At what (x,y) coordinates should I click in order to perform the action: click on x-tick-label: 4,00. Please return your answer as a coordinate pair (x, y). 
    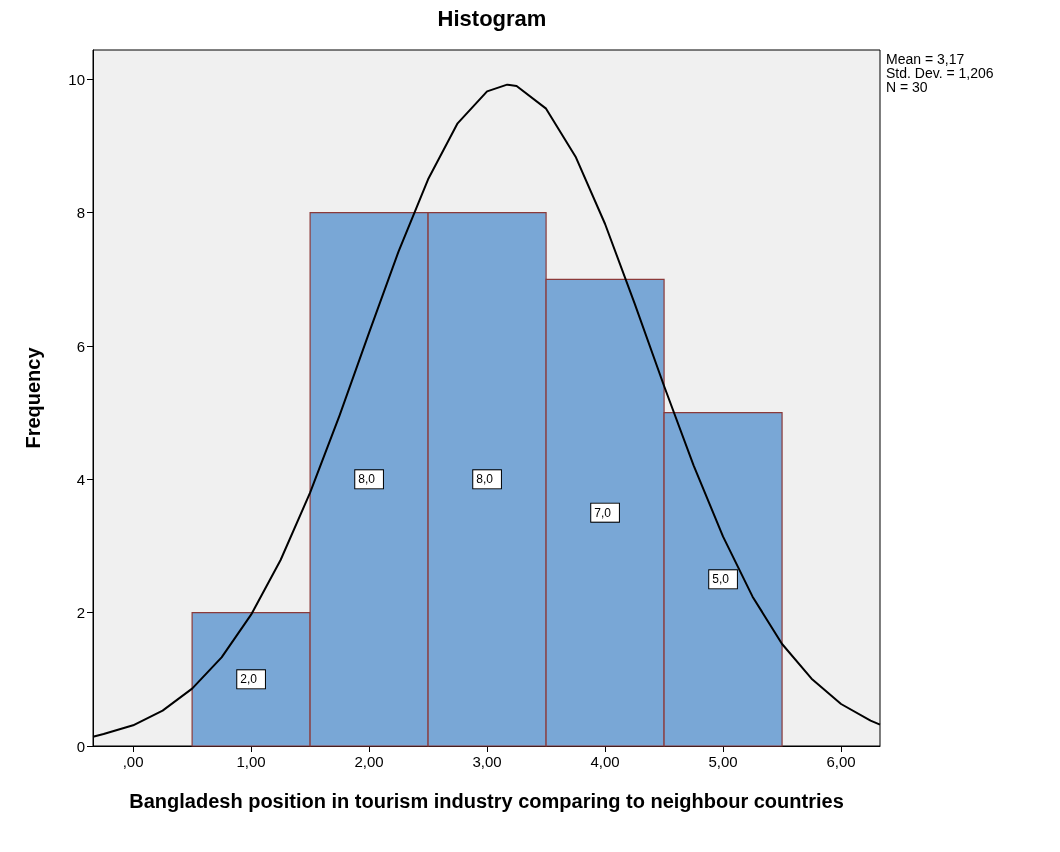
    Looking at the image, I should click on (605, 761).